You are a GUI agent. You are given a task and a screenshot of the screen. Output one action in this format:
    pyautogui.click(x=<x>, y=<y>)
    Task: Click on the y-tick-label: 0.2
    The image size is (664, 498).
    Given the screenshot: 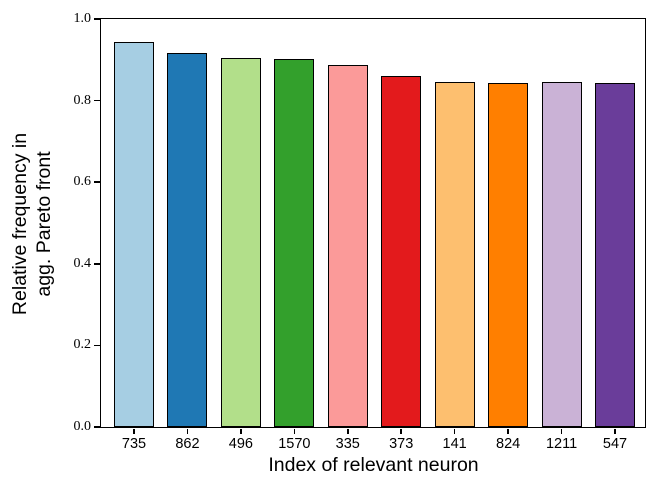 What is the action you would take?
    pyautogui.click(x=82, y=345)
    